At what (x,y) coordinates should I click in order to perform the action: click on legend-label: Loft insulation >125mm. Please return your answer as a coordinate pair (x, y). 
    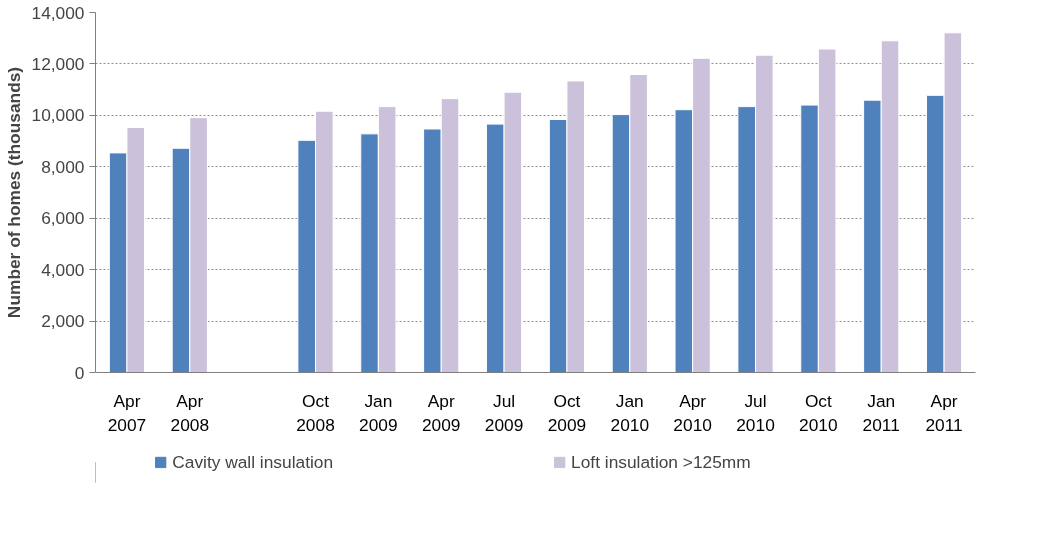
    Looking at the image, I should click on (661, 462).